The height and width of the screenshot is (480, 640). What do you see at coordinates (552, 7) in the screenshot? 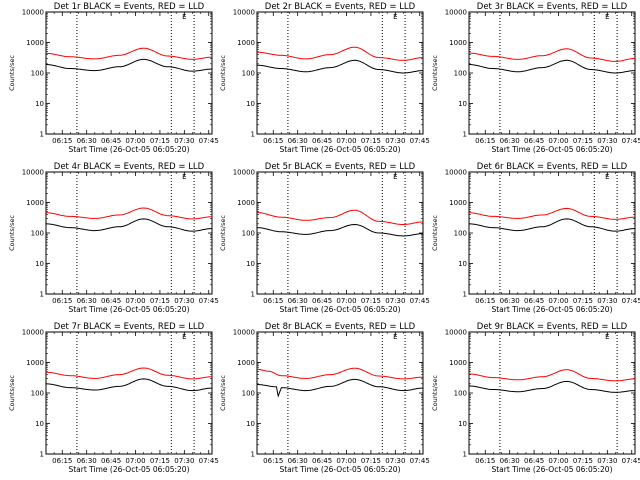
I see `panel-title: Det 3r BLACK = Events, RED = LLD` at bounding box center [552, 7].